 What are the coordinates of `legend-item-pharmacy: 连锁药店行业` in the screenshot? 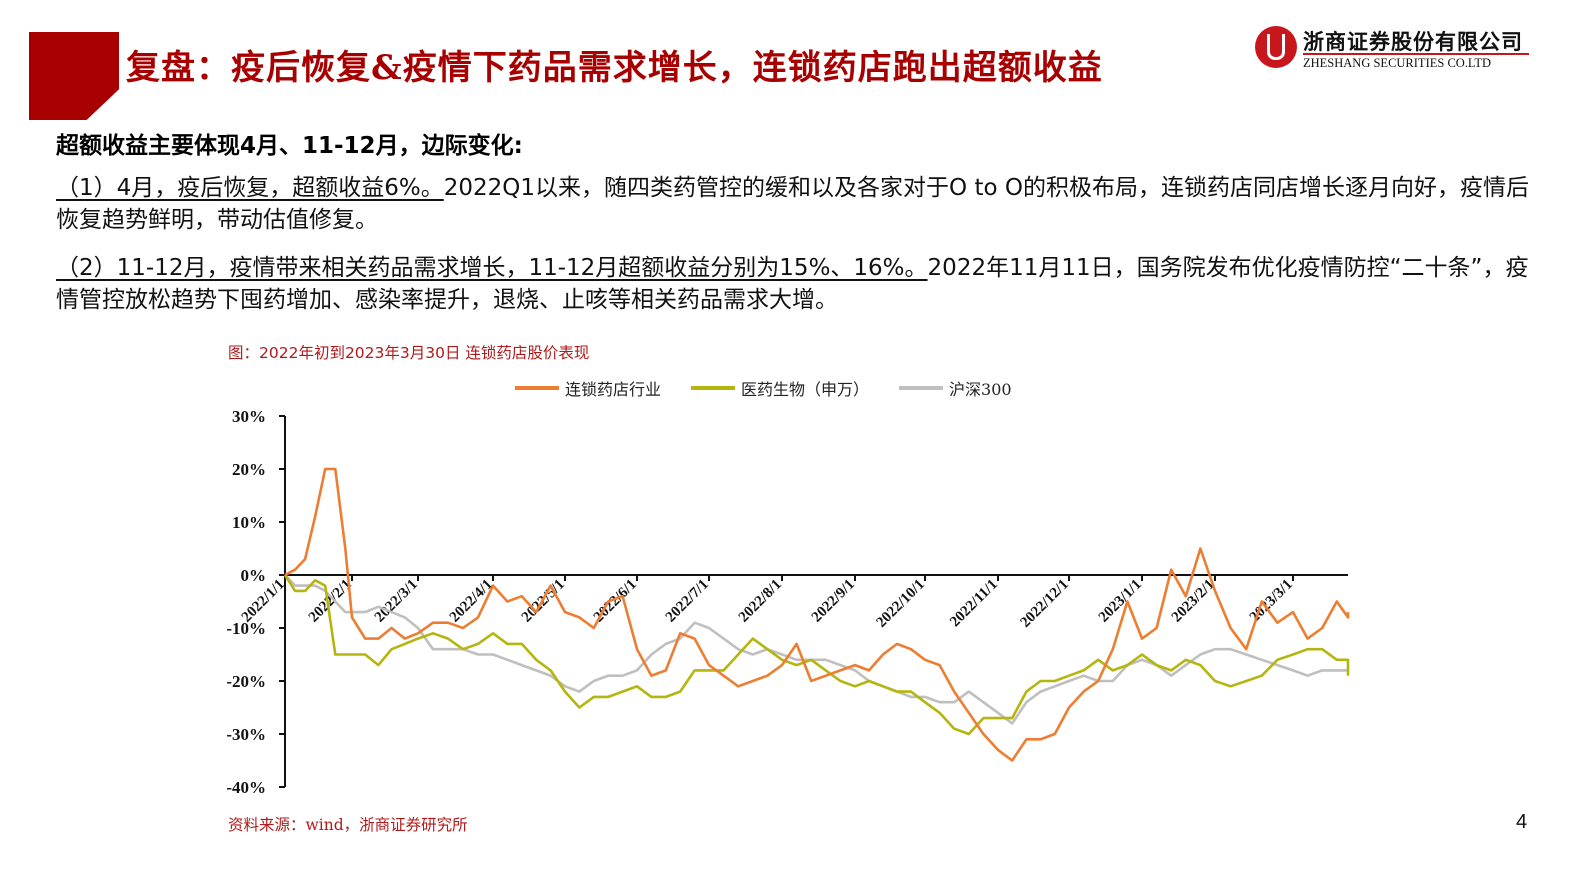 It's located at (588, 388).